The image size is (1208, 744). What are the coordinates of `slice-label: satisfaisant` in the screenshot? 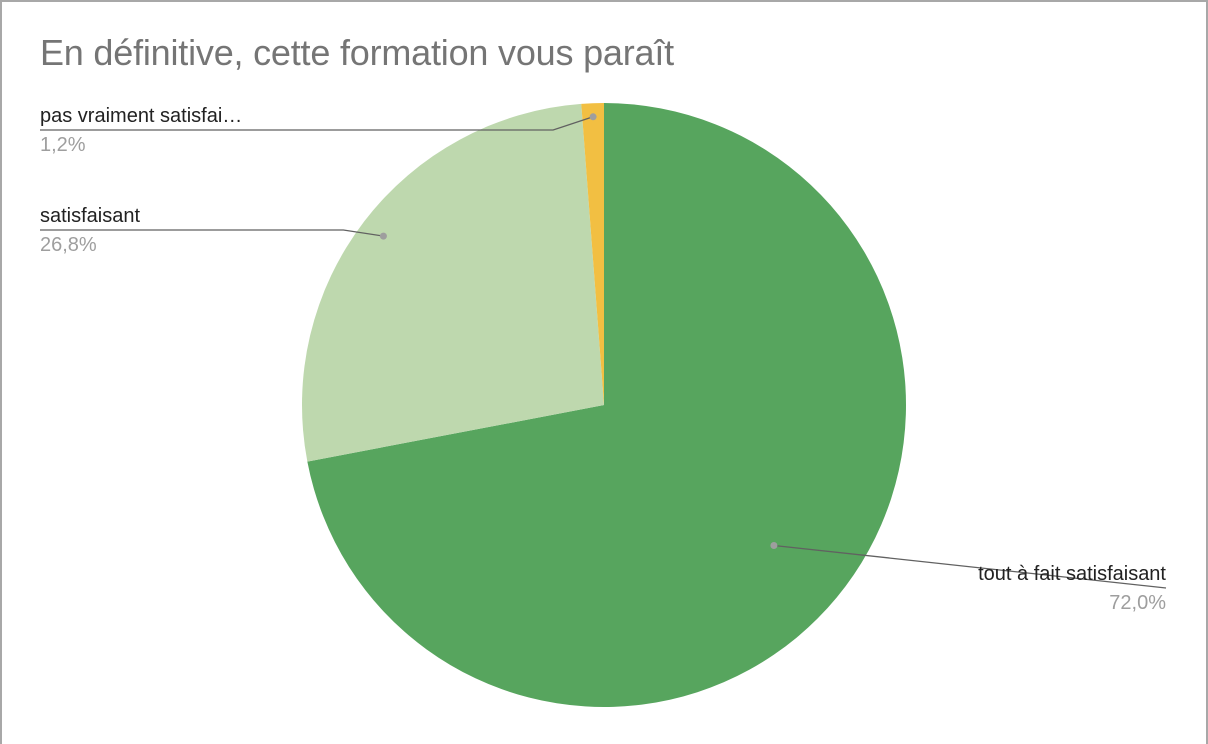 It's located at (90, 216).